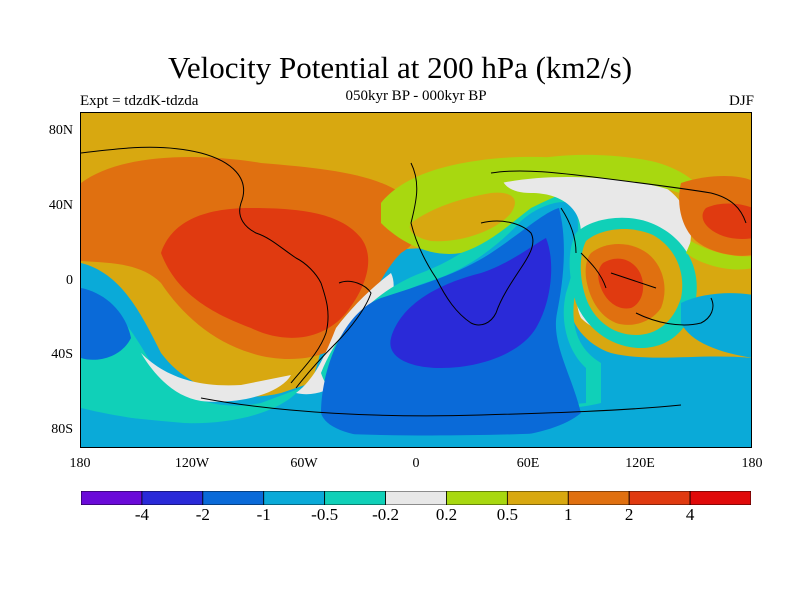 The height and width of the screenshot is (600, 800). I want to click on colorbar, so click(416, 498).